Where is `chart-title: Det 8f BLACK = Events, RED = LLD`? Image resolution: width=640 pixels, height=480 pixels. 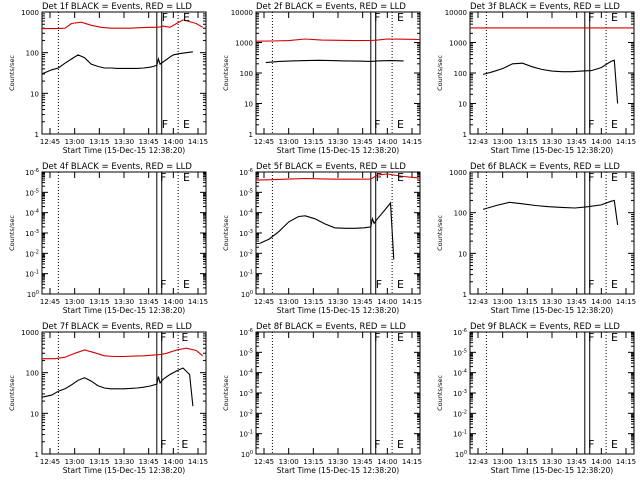
chart-title: Det 8f BLACK = Events, RED = LLD is located at coordinates (331, 327).